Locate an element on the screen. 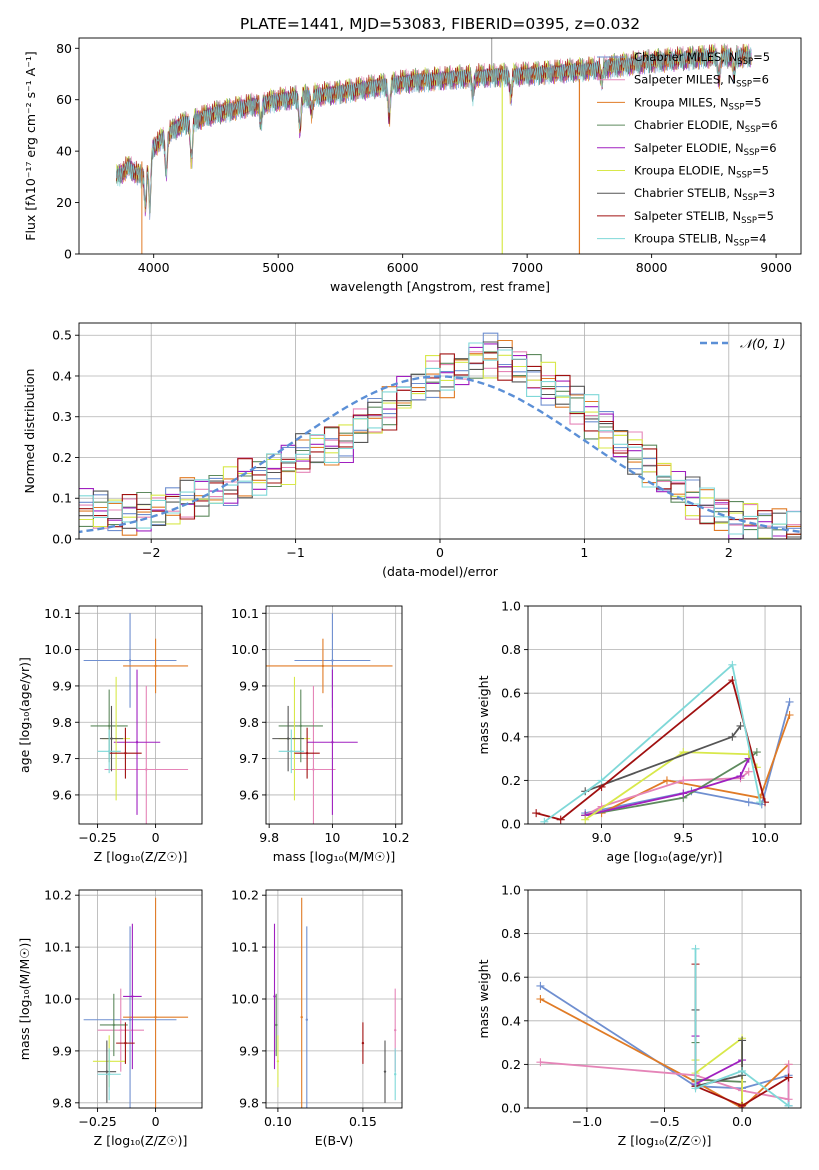  x-tick-label: 9000 is located at coordinates (776, 267).